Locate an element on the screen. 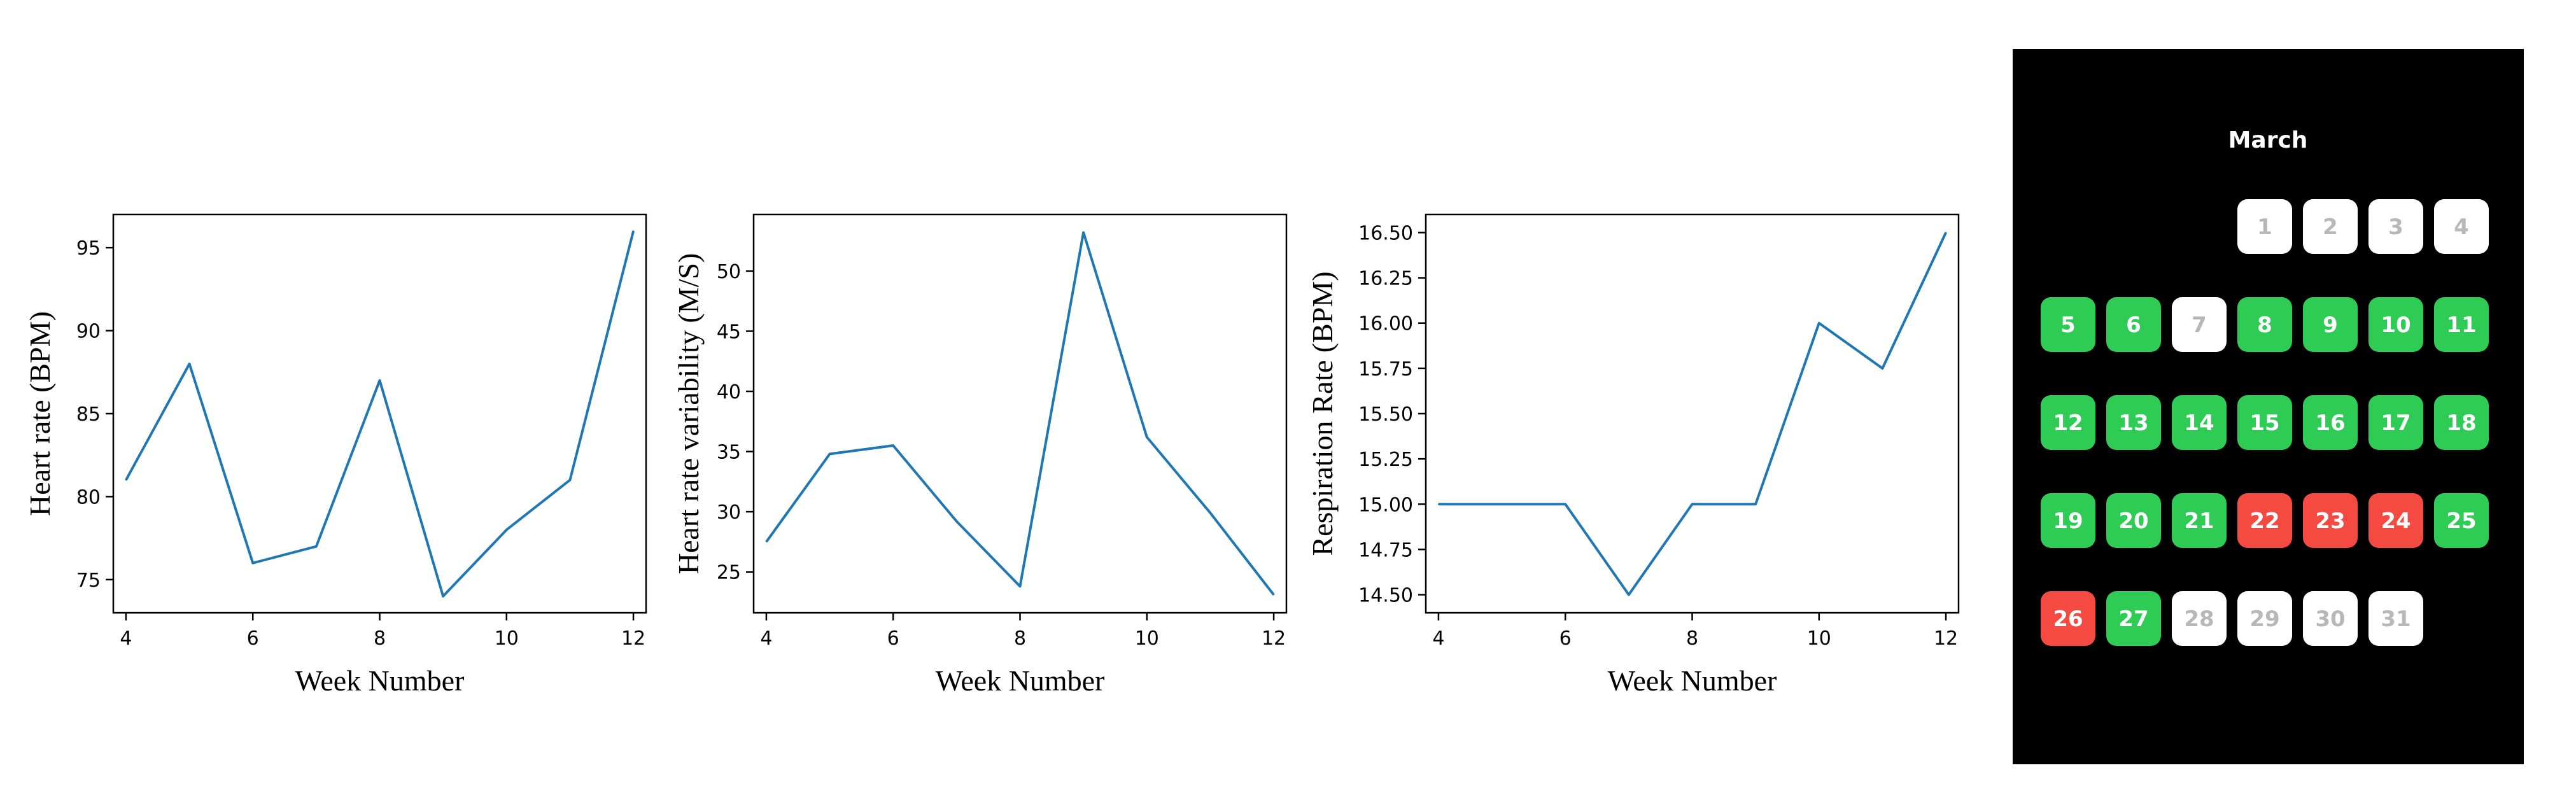  calendar-day-number: 19 is located at coordinates (2068, 521).